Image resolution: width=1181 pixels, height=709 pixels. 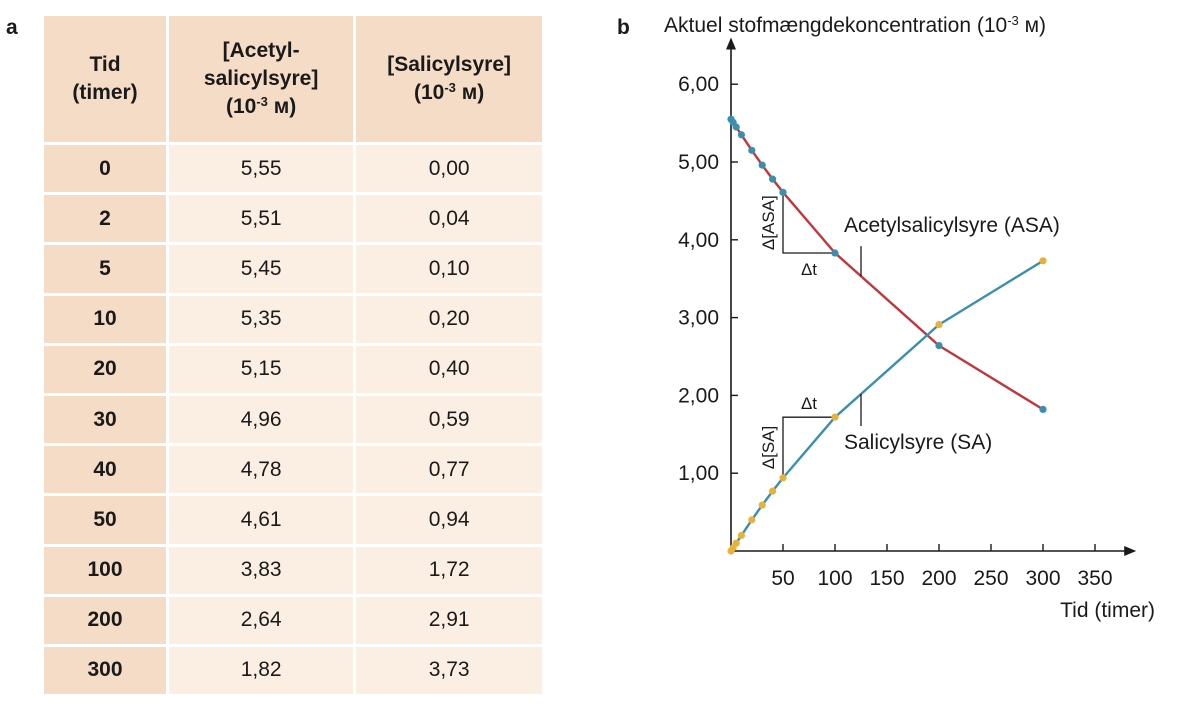 What do you see at coordinates (262, 80) in the screenshot?
I see `header-acetylsalicylsyre: [Acetyl- salicylsyre] (10-3 м)` at bounding box center [262, 80].